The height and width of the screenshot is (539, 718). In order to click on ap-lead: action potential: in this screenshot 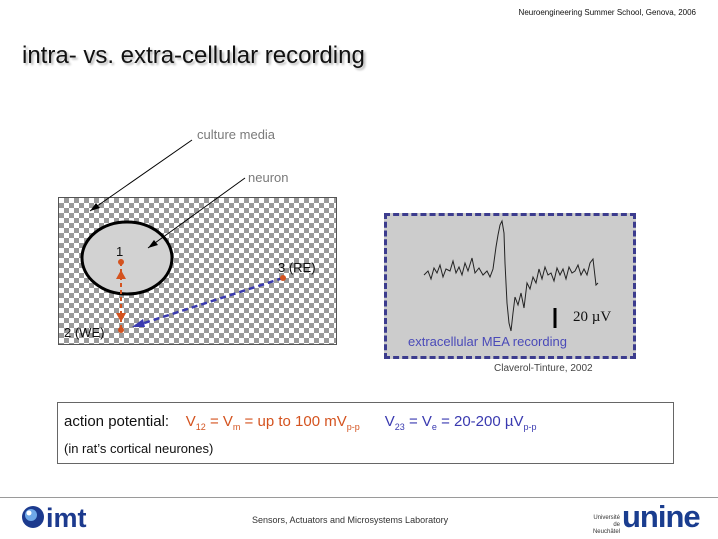, I will do `click(117, 421)`.